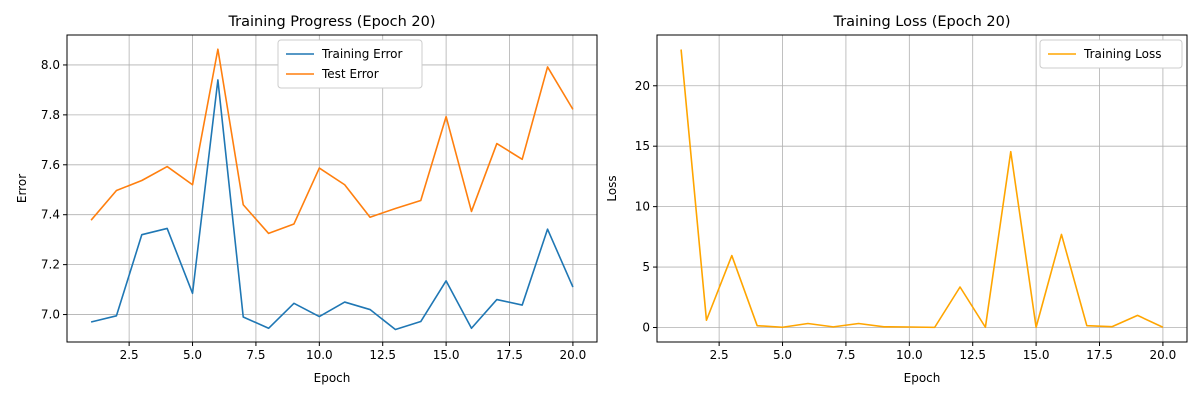  Describe the element at coordinates (1122, 54) in the screenshot. I see `legend-label: Training Loss` at that location.